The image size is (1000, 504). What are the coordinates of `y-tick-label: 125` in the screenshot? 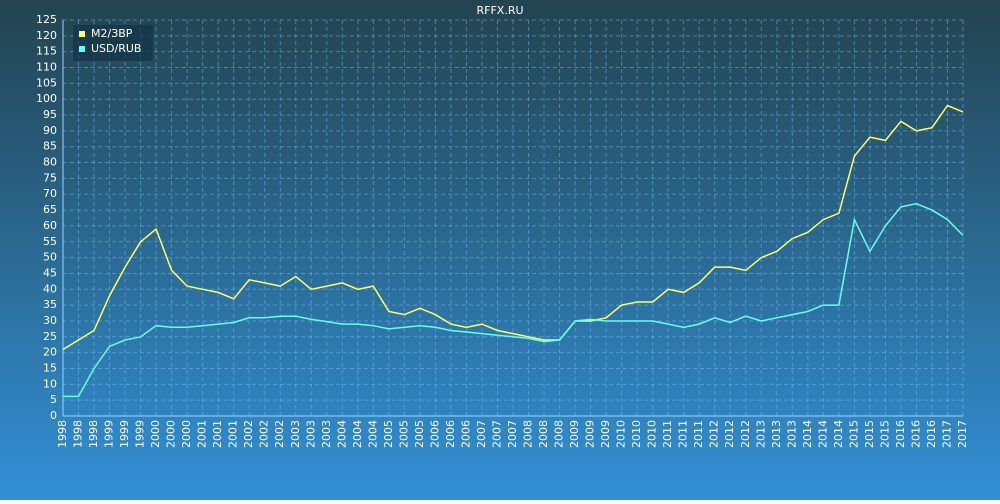 It's located at (46, 19).